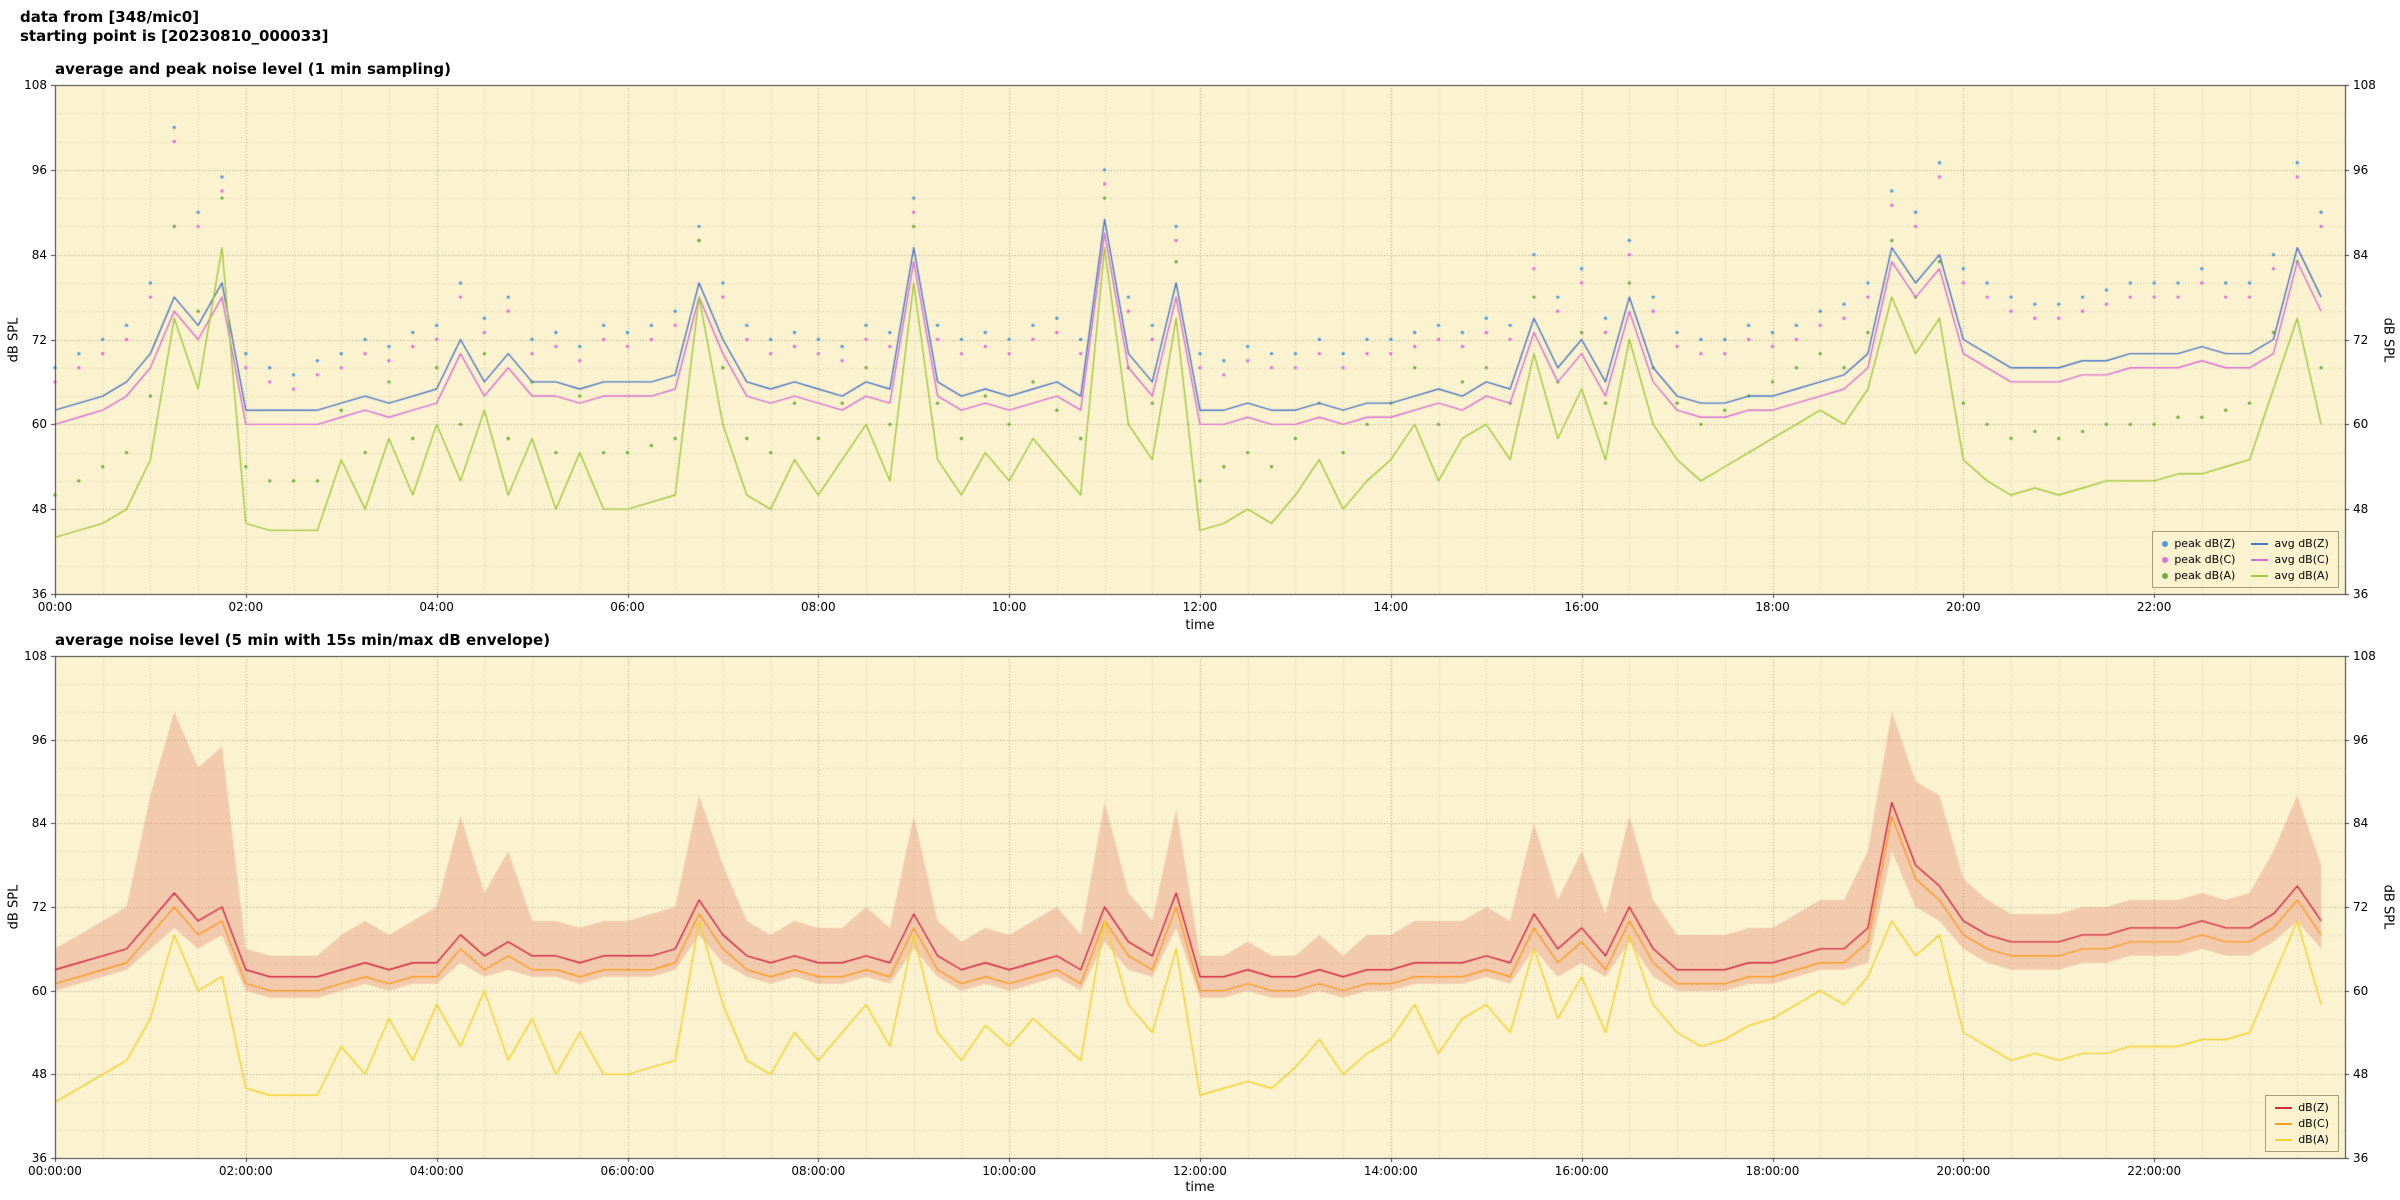 Image resolution: width=2400 pixels, height=1200 pixels. I want to click on x-tick-label: 22:00, so click(2154, 607).